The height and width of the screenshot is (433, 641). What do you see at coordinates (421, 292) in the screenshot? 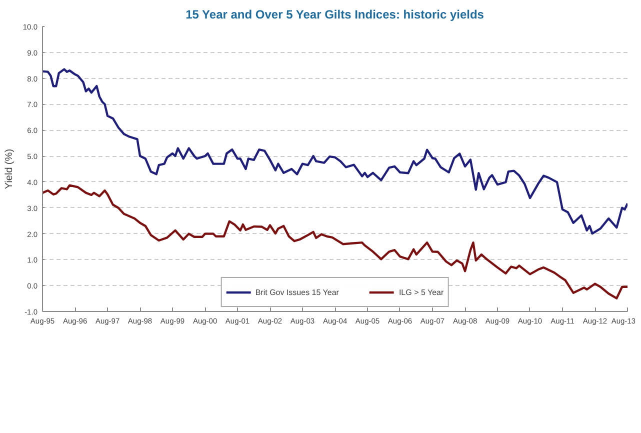
I see `legend-label: ILG > 5 Year` at bounding box center [421, 292].